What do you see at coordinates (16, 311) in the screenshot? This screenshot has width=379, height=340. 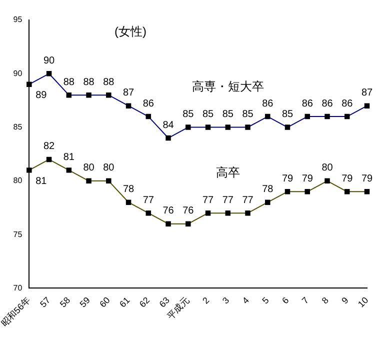 I see `x-tick-label: 昭和56年` at bounding box center [16, 311].